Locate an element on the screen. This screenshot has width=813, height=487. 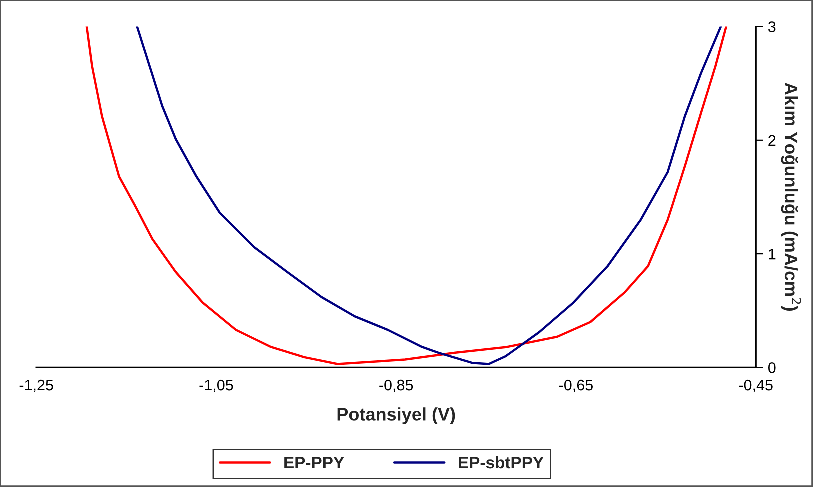
x-tick-label: -1,25 is located at coordinates (37, 386).